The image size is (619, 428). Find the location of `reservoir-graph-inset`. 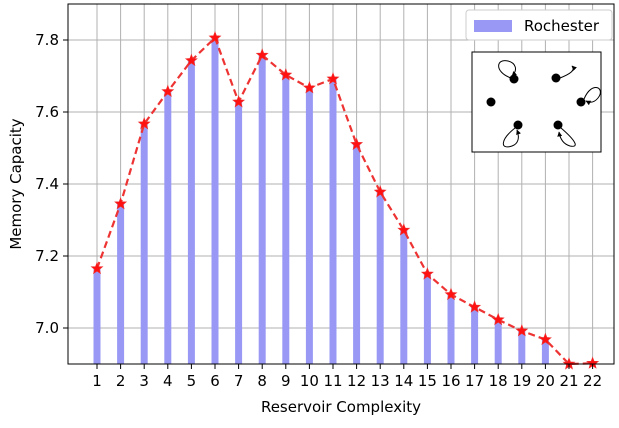

reservoir-graph-inset is located at coordinates (536, 102).